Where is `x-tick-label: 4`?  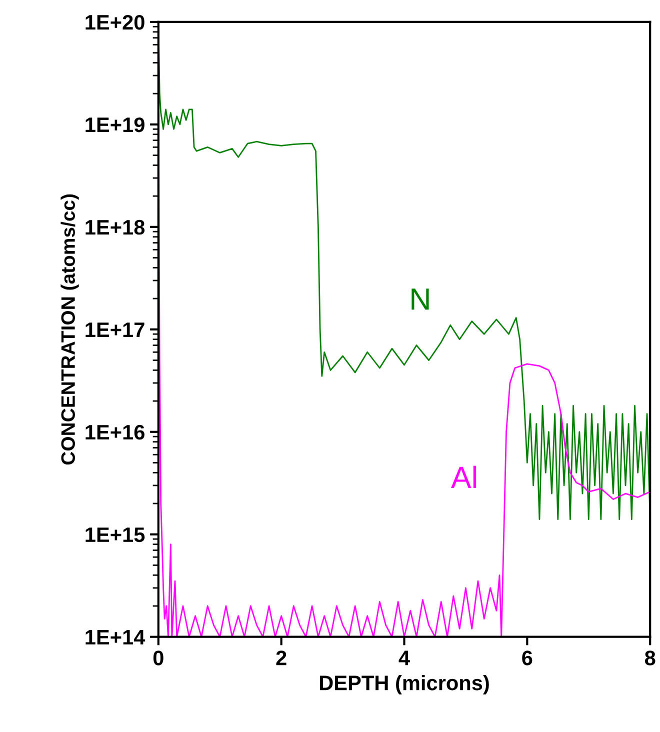 x-tick-label: 4 is located at coordinates (404, 658).